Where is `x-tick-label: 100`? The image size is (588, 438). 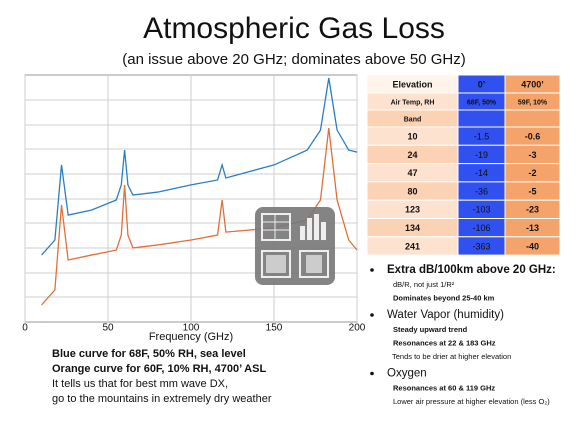
x-tick-label: 100 is located at coordinates (191, 328).